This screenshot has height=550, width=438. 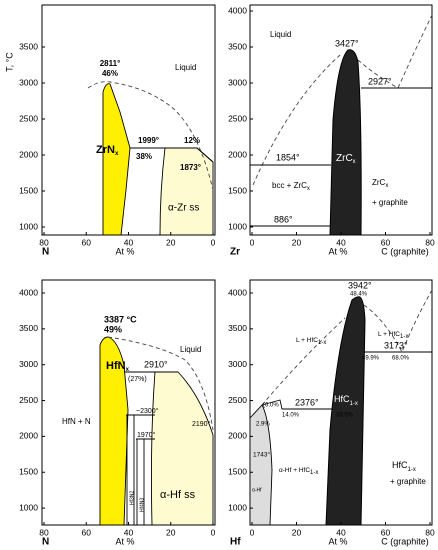 I want to click on y-axis-label: T, °C, so click(x=9, y=62).